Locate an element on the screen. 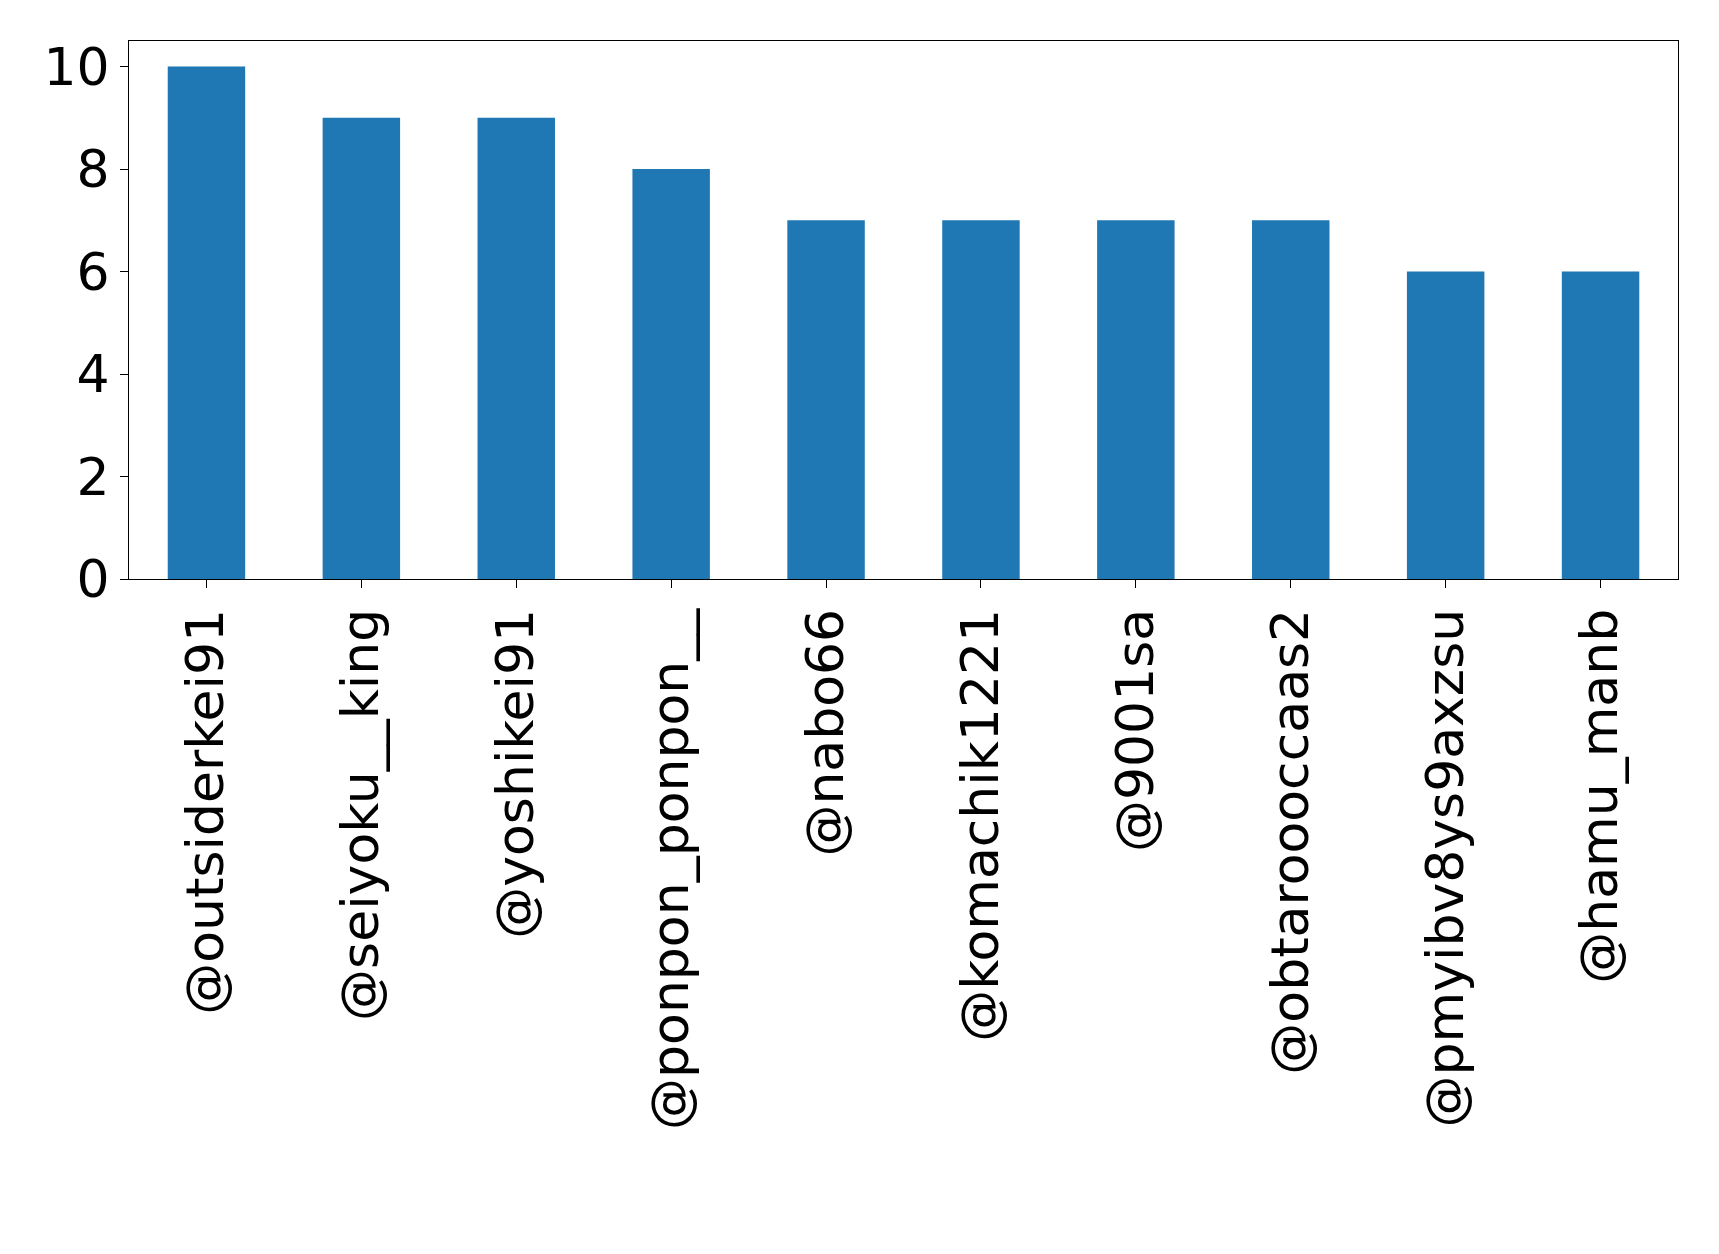 This screenshot has width=1719, height=1254. x-tick-label: @nabo66 is located at coordinates (824, 732).